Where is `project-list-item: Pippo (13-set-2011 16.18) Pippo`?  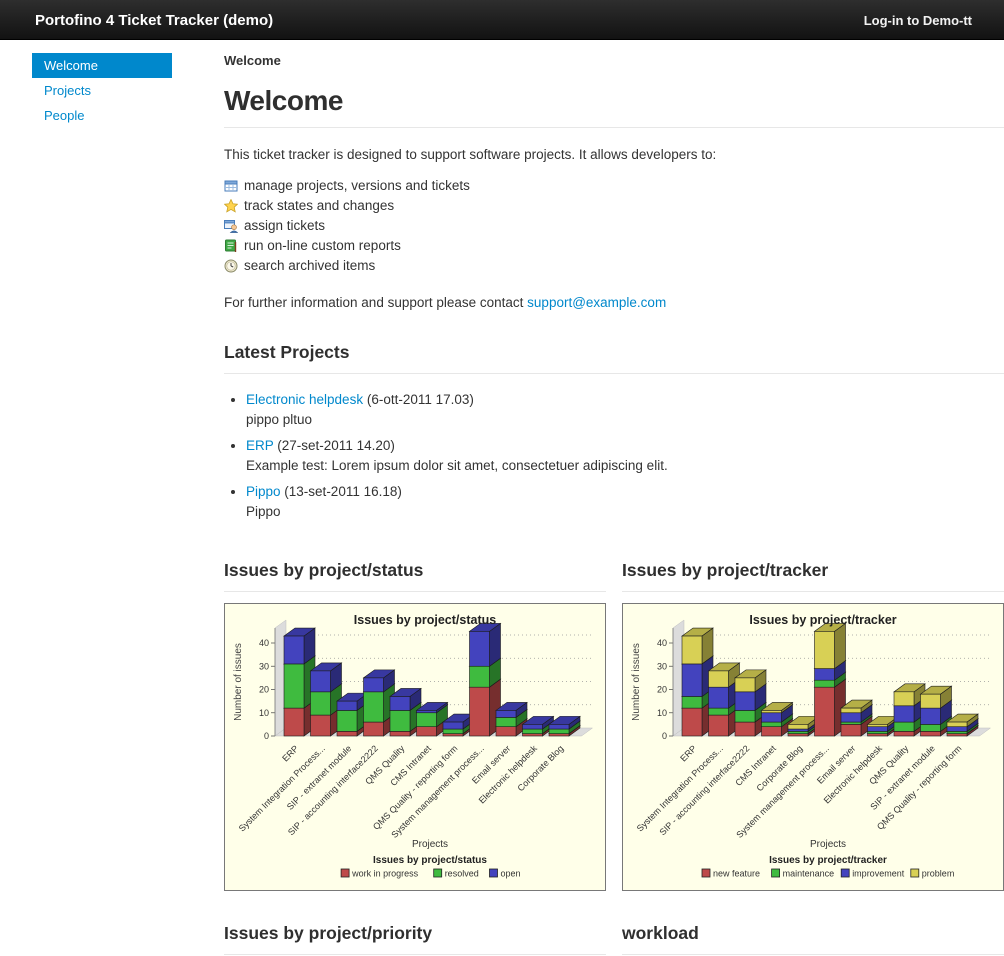 project-list-item: Pippo (13-set-2011 16.18) Pippo is located at coordinates (625, 502).